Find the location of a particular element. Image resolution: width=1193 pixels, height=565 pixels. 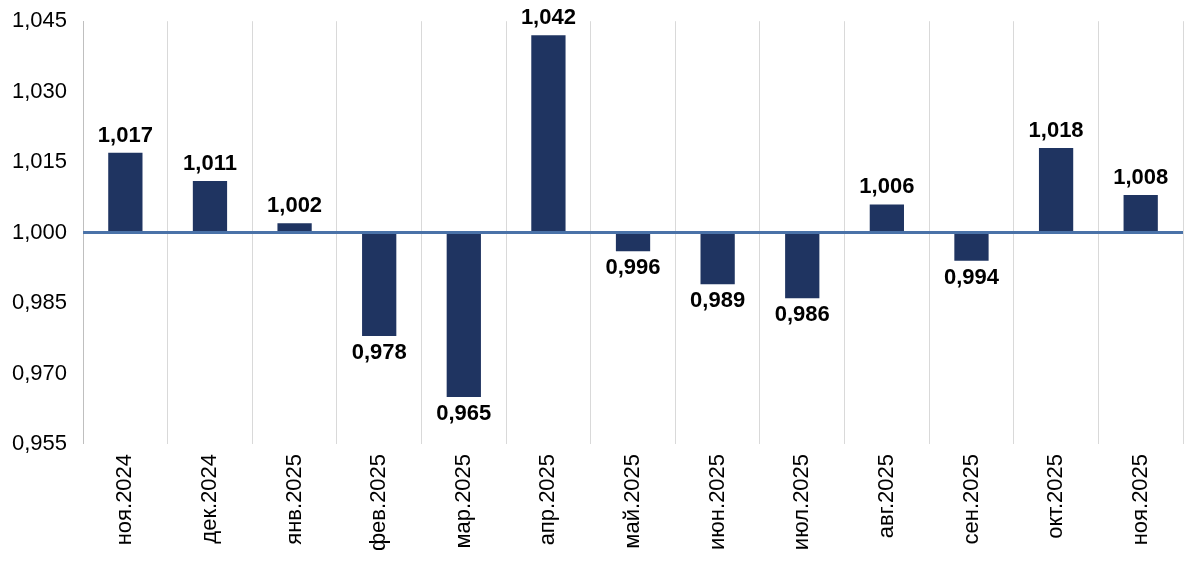

x-tick-label: янв.2025 is located at coordinates (293, 499).